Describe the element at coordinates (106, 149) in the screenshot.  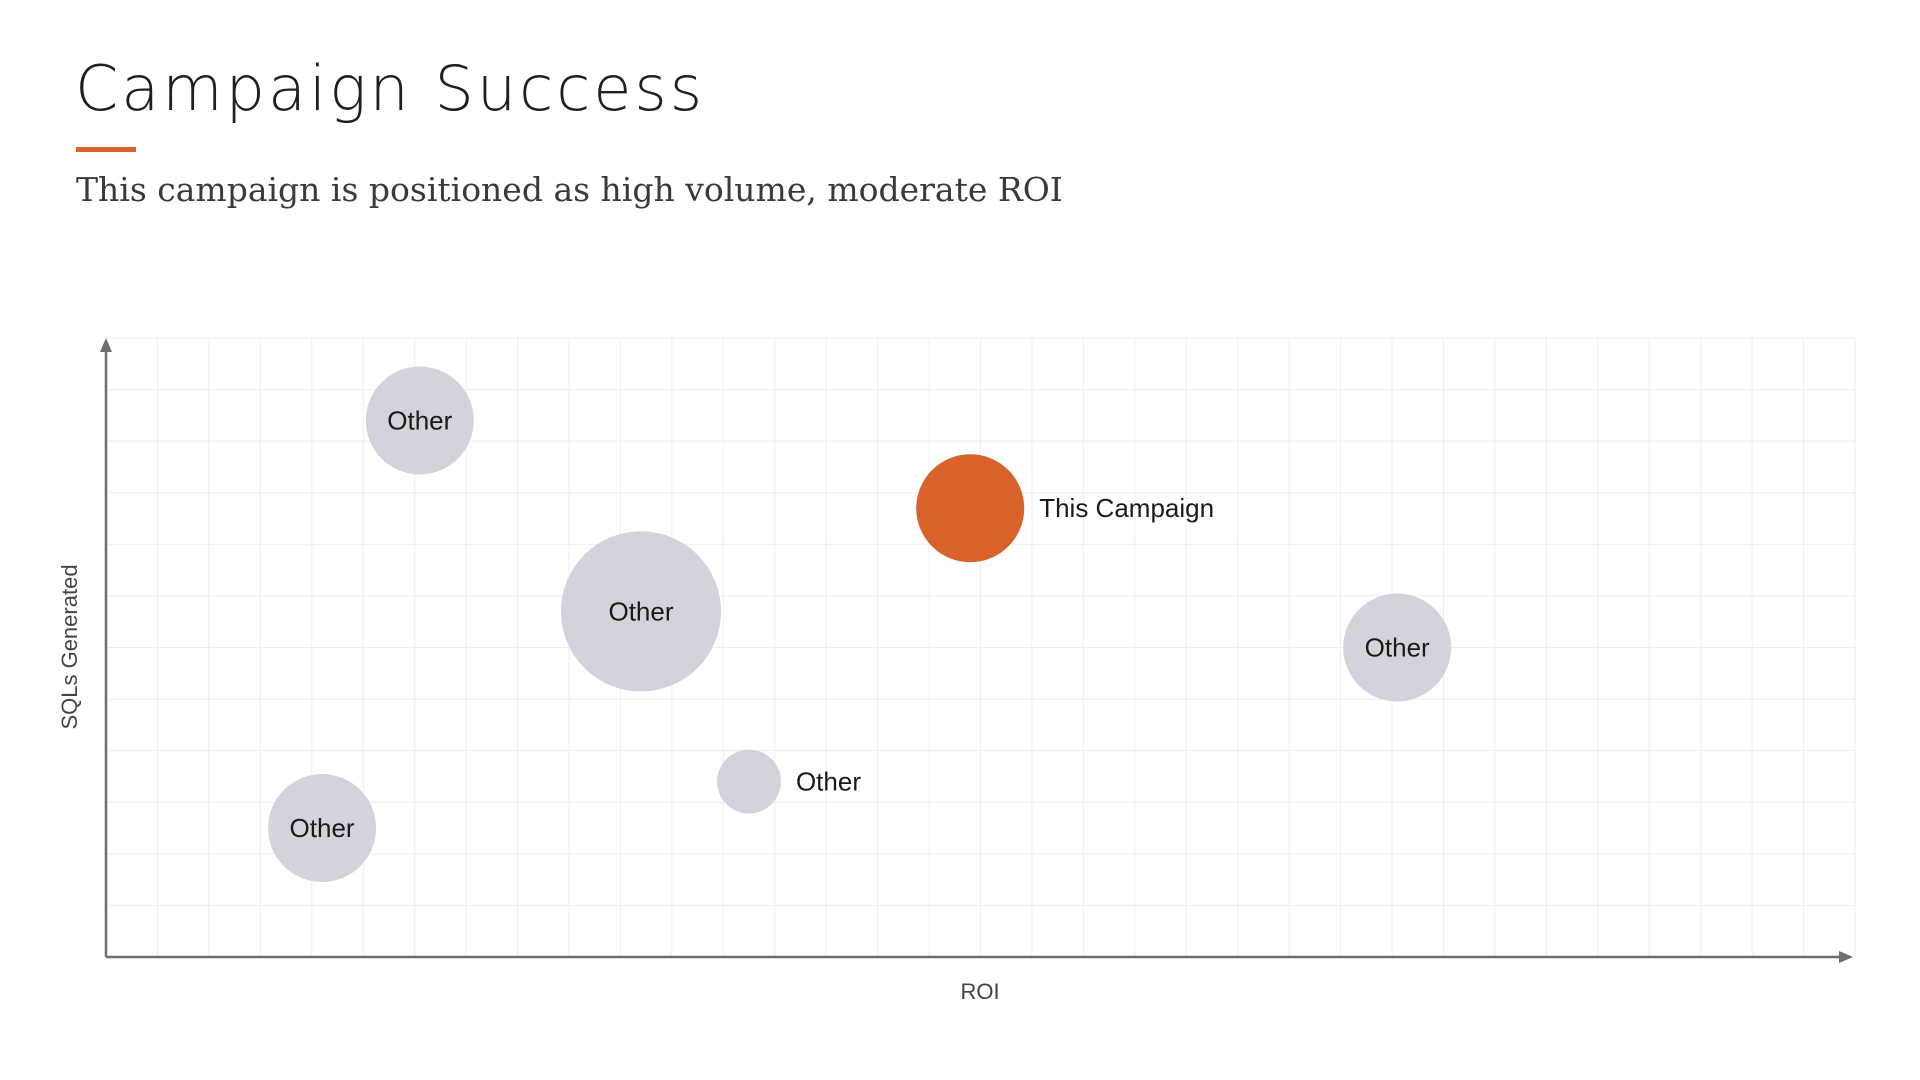
I see `title-accent-rule` at that location.